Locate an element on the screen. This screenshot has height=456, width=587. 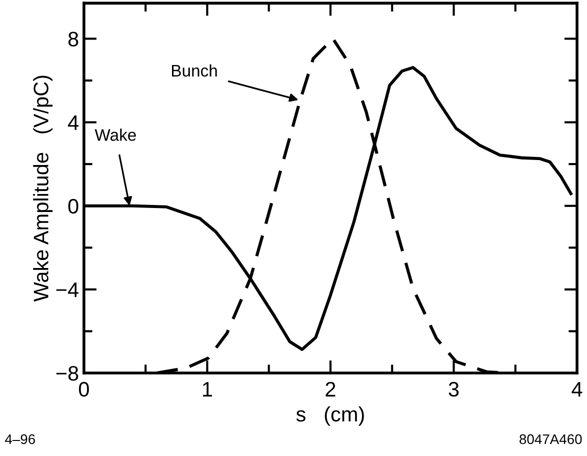
annotation: Bunch is located at coordinates (194, 70).